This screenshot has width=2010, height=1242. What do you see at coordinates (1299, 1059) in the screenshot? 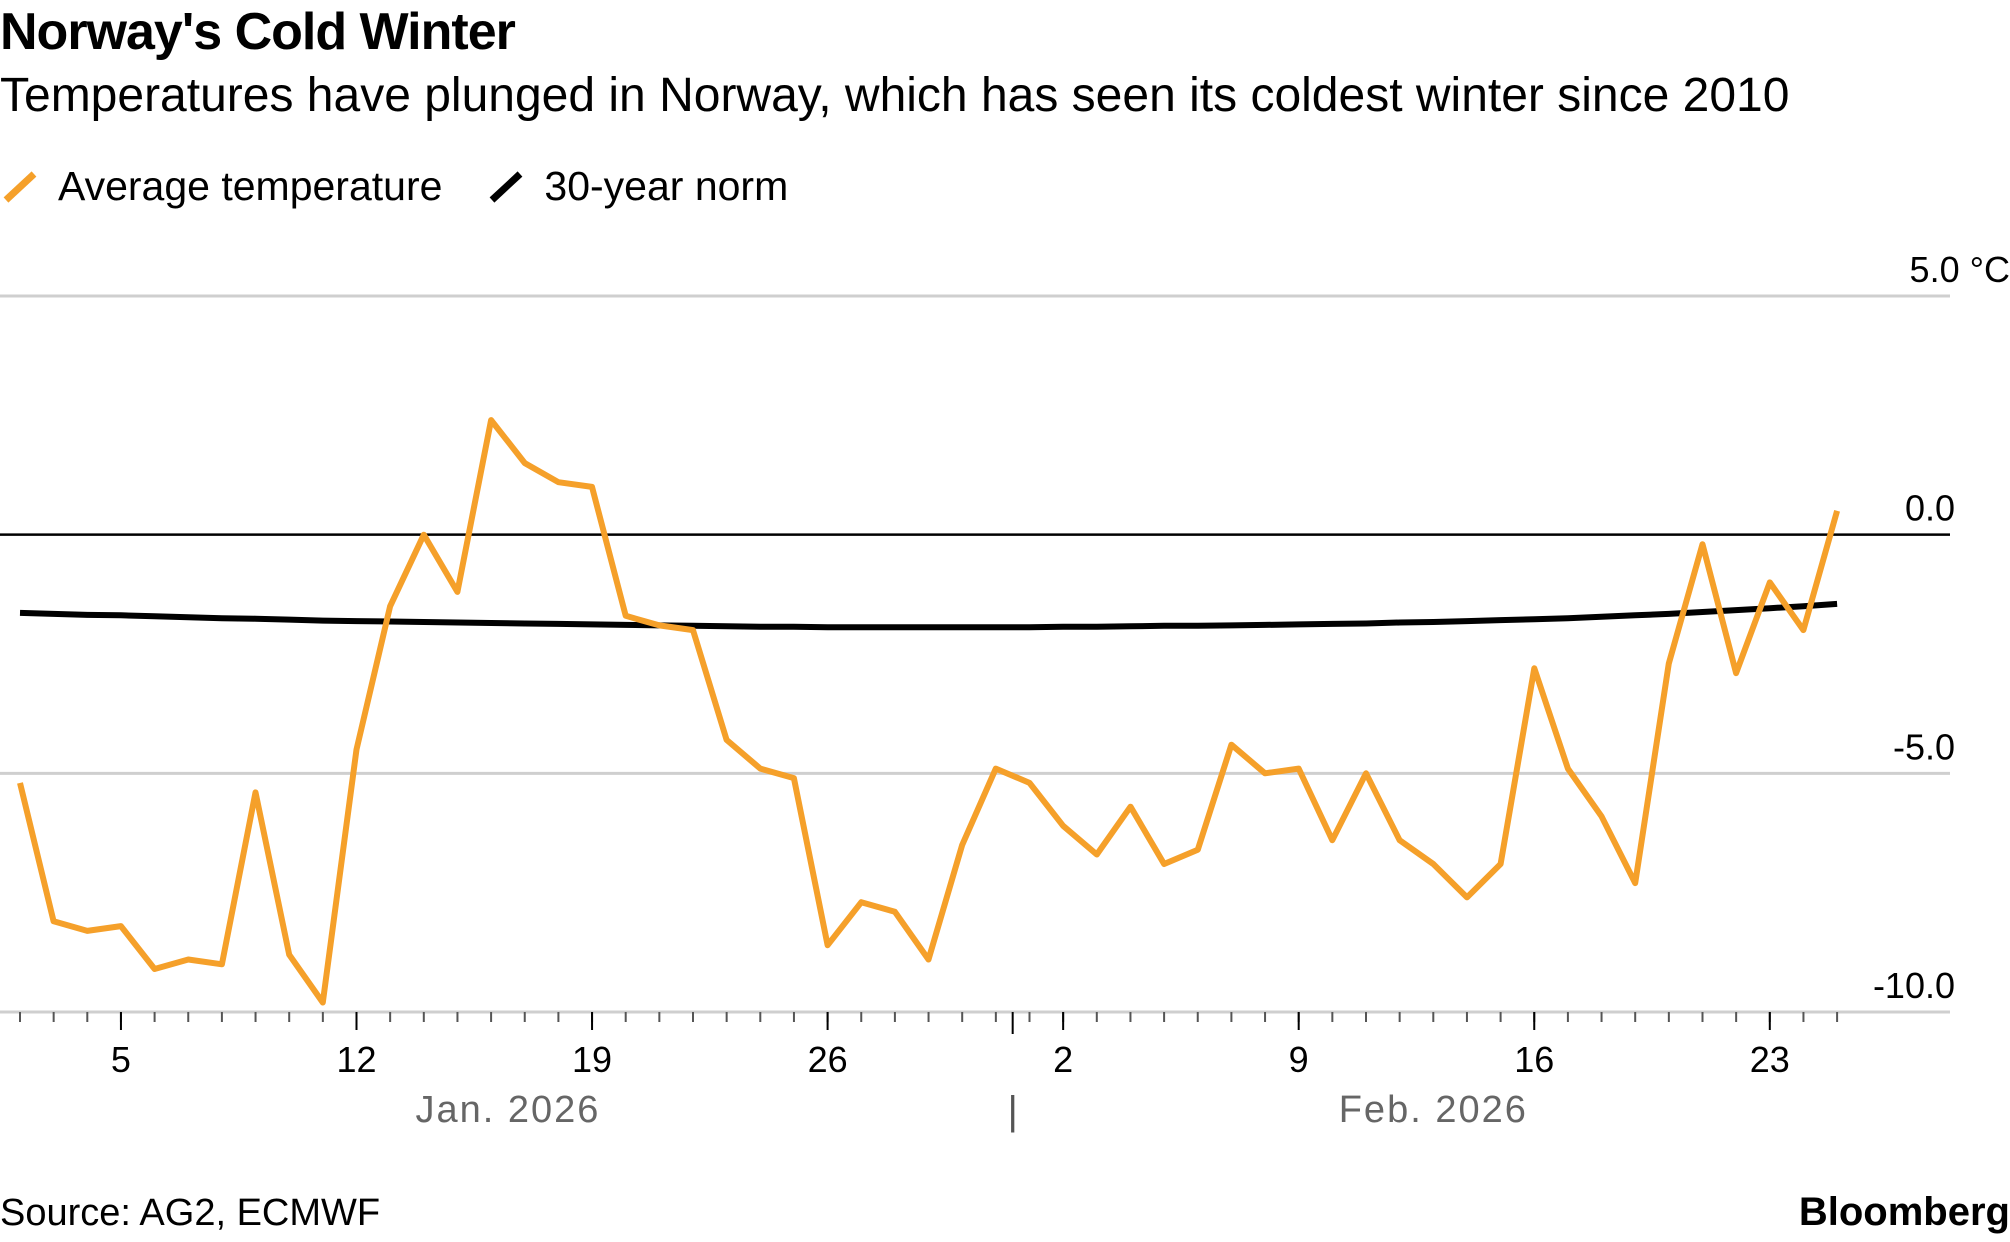
I see `x-tick-label: 9` at bounding box center [1299, 1059].